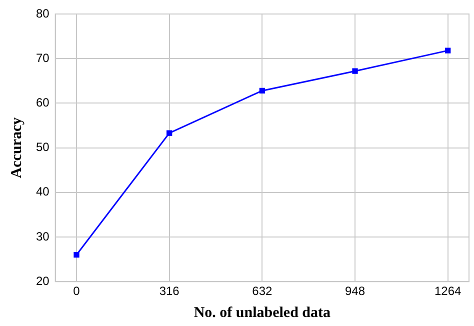  Describe the element at coordinates (43, 57) in the screenshot. I see `y-tick-label: 70` at that location.